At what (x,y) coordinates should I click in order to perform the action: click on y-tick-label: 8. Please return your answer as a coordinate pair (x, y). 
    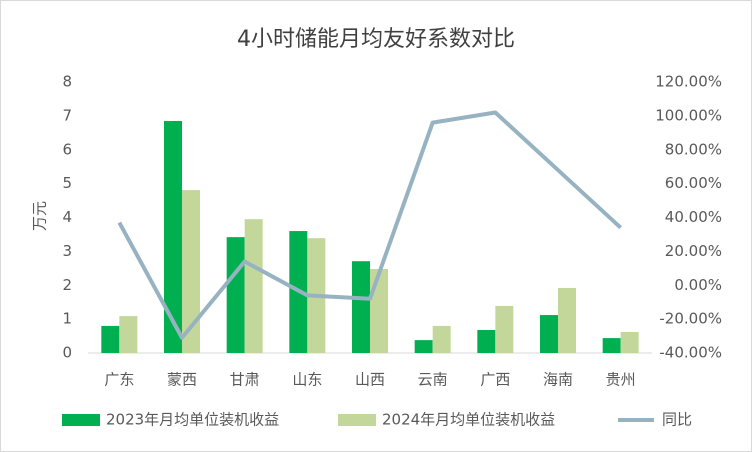
    Looking at the image, I should click on (67, 82).